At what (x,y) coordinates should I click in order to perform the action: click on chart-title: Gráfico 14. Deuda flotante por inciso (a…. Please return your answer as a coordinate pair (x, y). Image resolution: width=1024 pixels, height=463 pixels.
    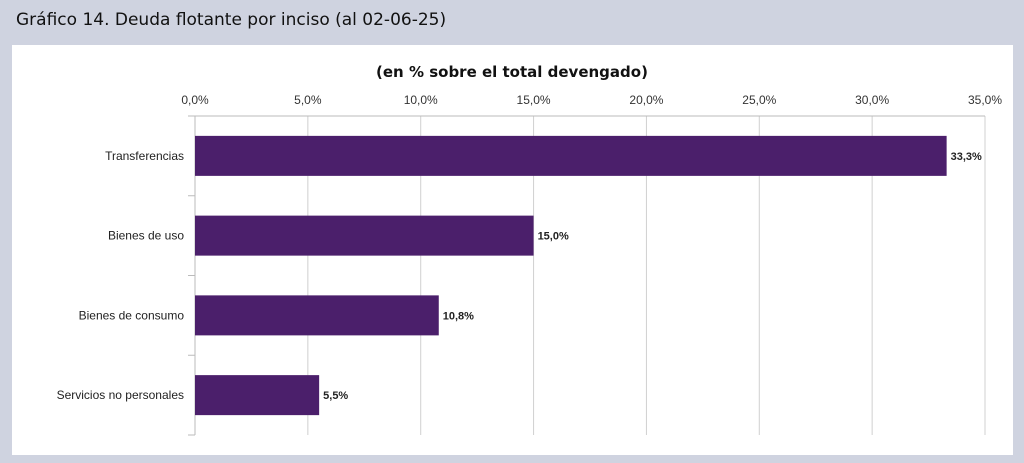
    Looking at the image, I should click on (231, 20).